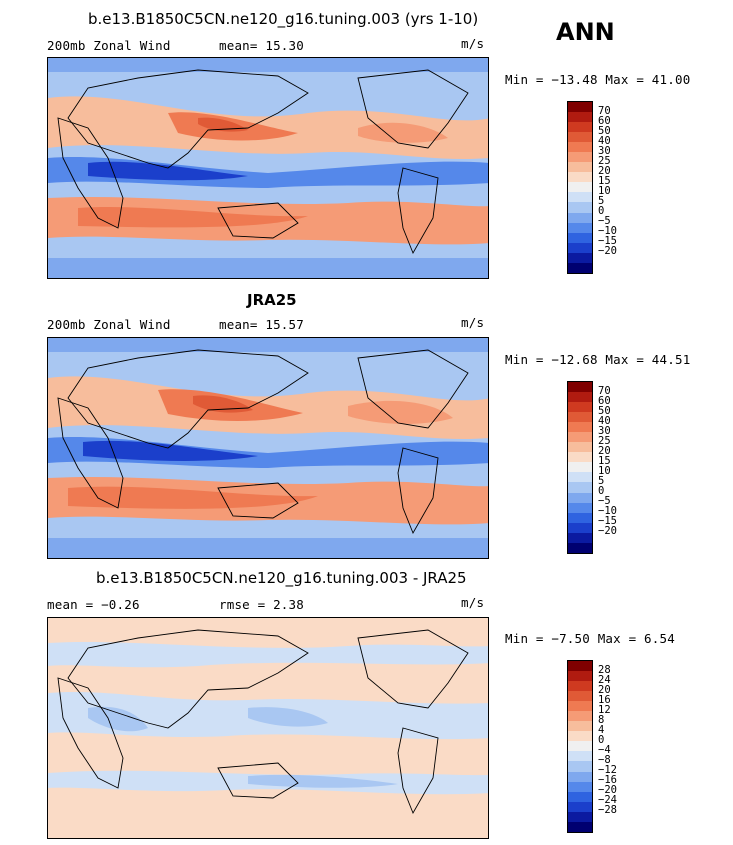  Describe the element at coordinates (604, 669) in the screenshot. I see `colorbar-label: 28` at that location.